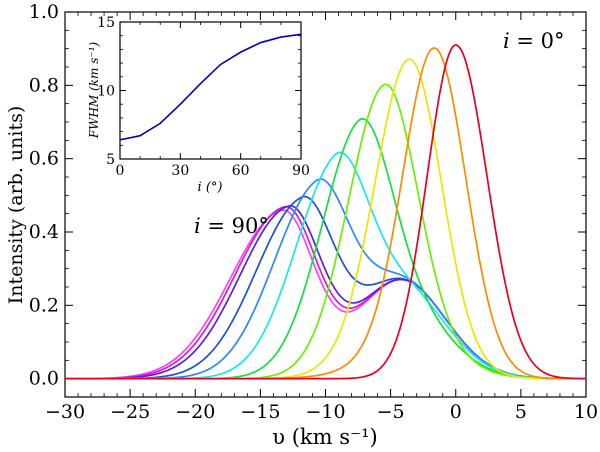 The image size is (600, 452). What do you see at coordinates (456, 412) in the screenshot?
I see `x-tick-label: 0` at bounding box center [456, 412].